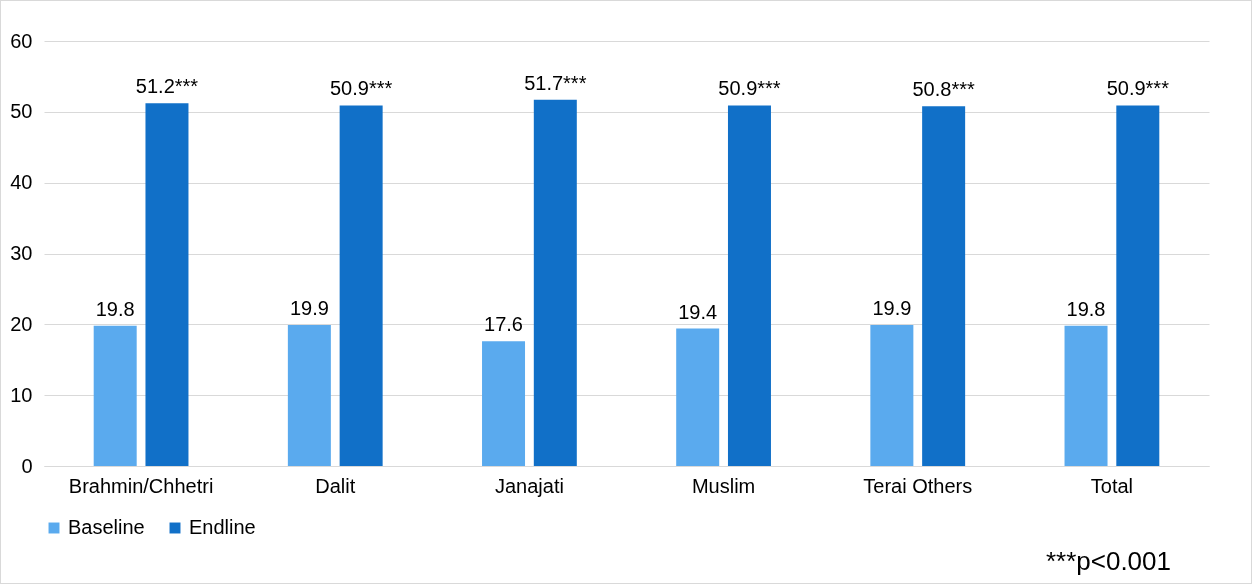 This screenshot has width=1252, height=584. Describe the element at coordinates (723, 485) in the screenshot. I see `x-tick-label: Muslim` at that location.